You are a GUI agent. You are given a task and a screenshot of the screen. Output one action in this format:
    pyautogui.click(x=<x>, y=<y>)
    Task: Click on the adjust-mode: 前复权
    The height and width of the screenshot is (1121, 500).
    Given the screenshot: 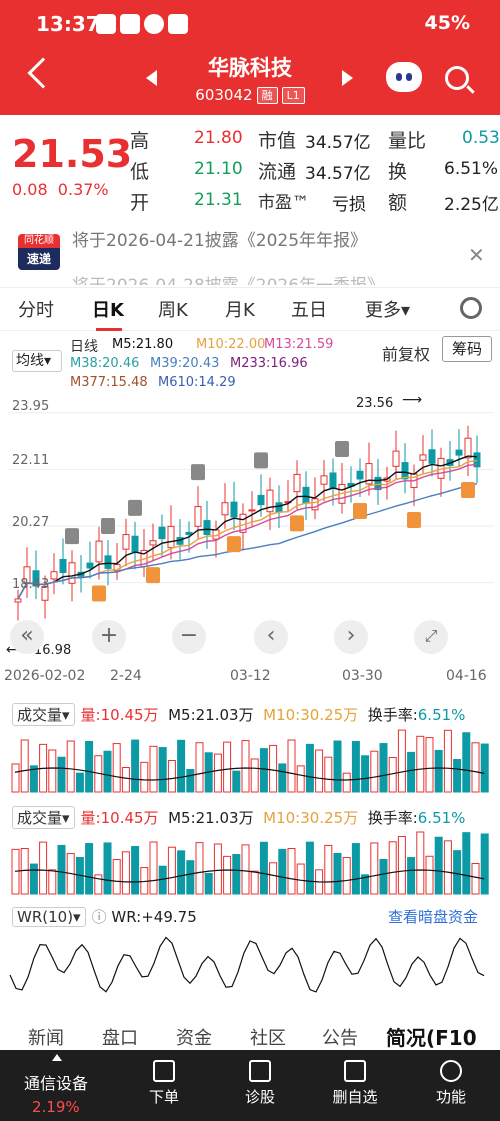 What is the action you would take?
    pyautogui.click(x=406, y=354)
    